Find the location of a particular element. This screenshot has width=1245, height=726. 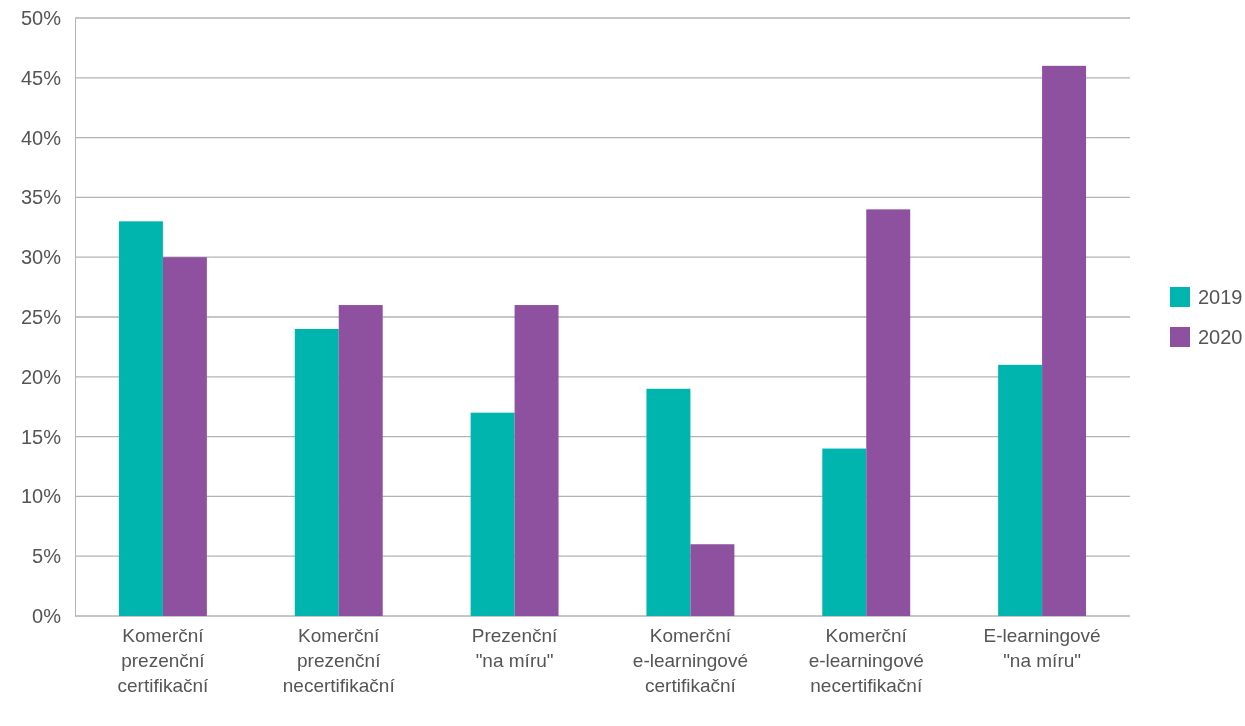

y-tick-label: 45% is located at coordinates (41, 77).